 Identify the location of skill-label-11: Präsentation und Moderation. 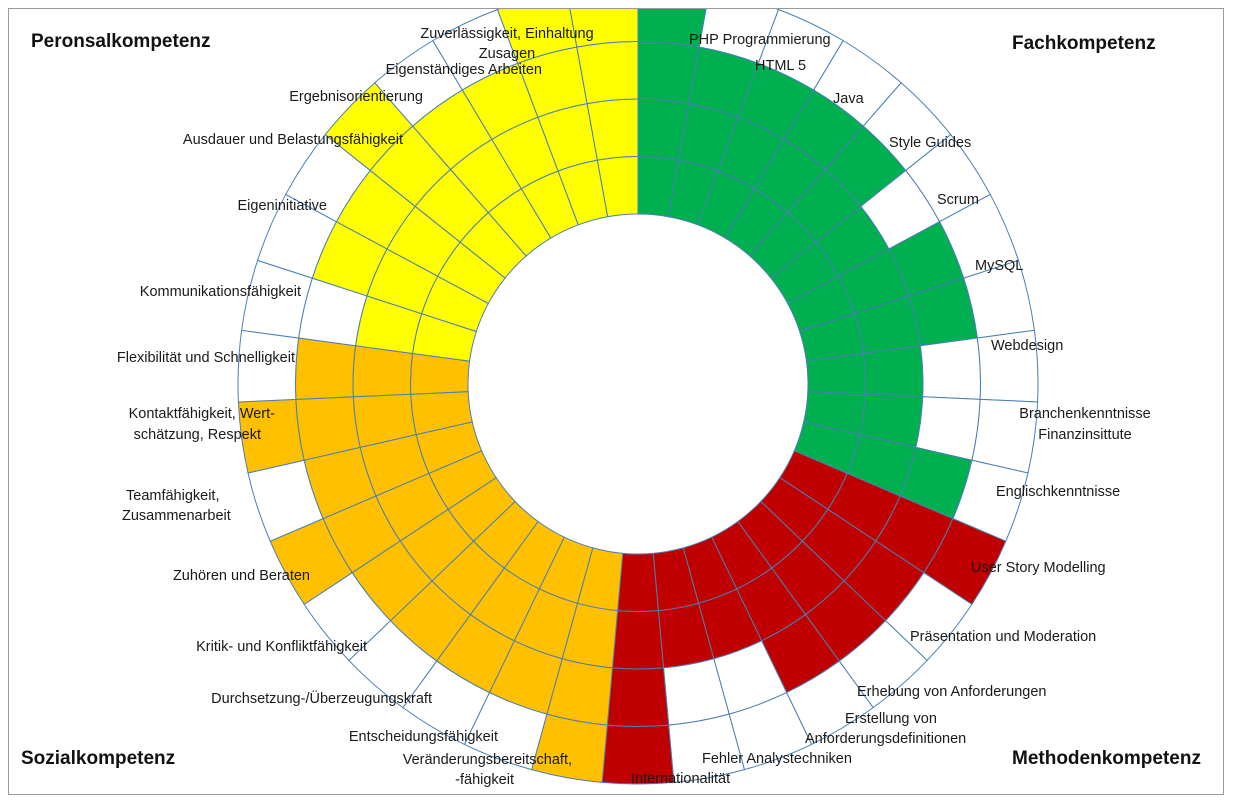
(1003, 637).